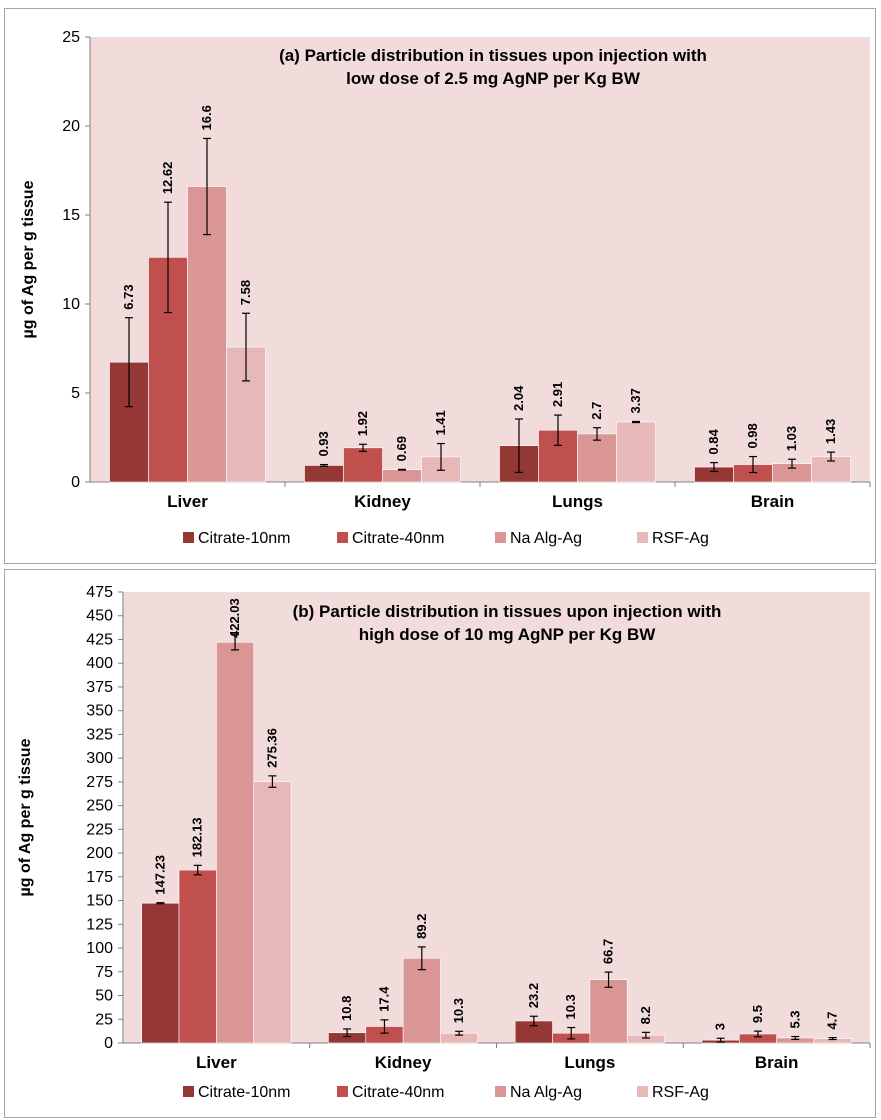 This screenshot has height=1120, width=881. Describe the element at coordinates (197, 838) in the screenshot. I see `data-label: 182.13` at that location.